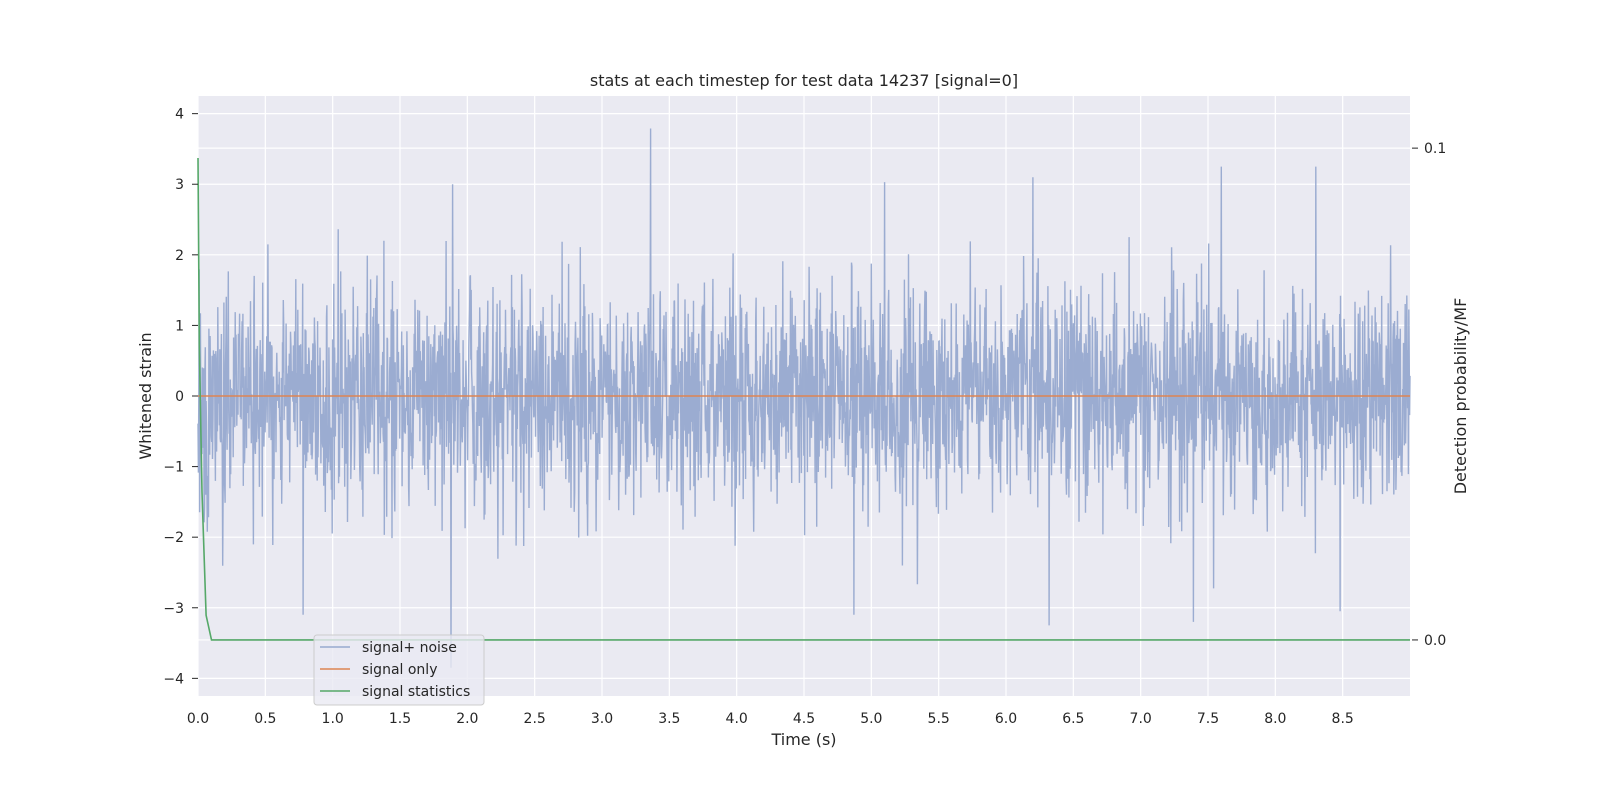 The height and width of the screenshot is (800, 1600). I want to click on y-tick-label: −1, so click(173, 468).